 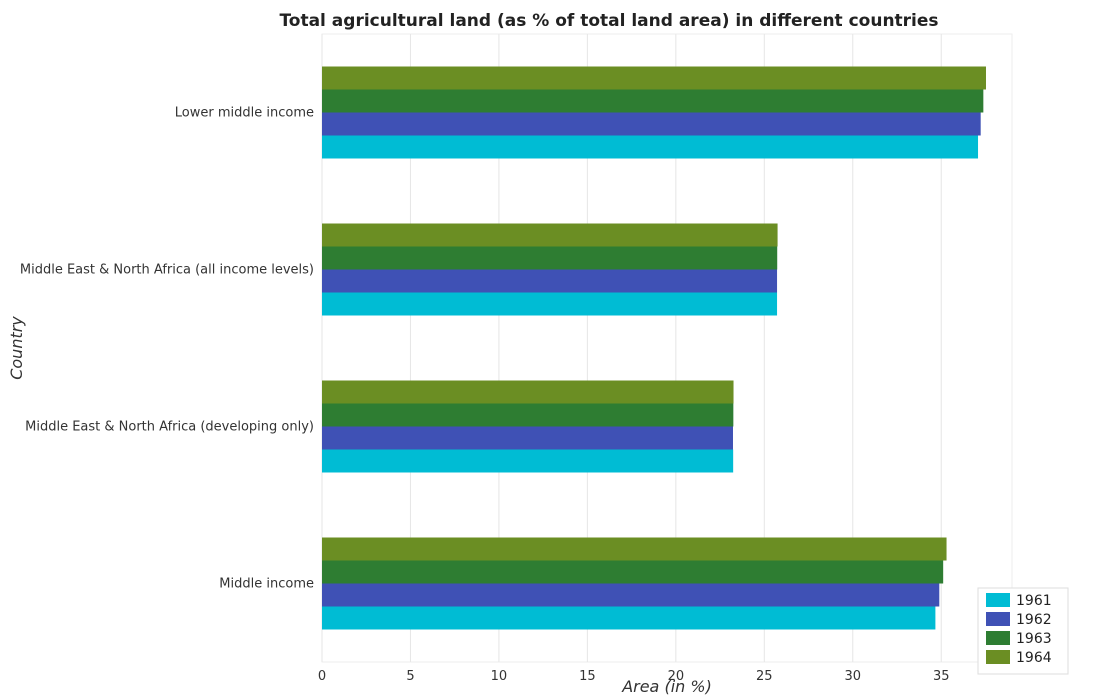 I want to click on x-tick-labels: 0 5 10 15 20 25 30 35, so click(x=634, y=676).